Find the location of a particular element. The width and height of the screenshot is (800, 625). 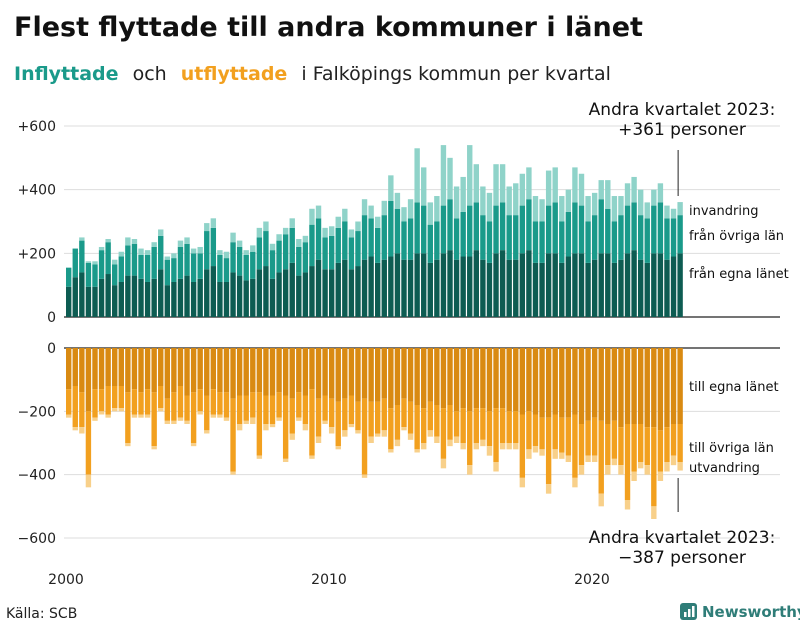

subtitle-rest: i Falköpings kommun per kvartal is located at coordinates (456, 74).